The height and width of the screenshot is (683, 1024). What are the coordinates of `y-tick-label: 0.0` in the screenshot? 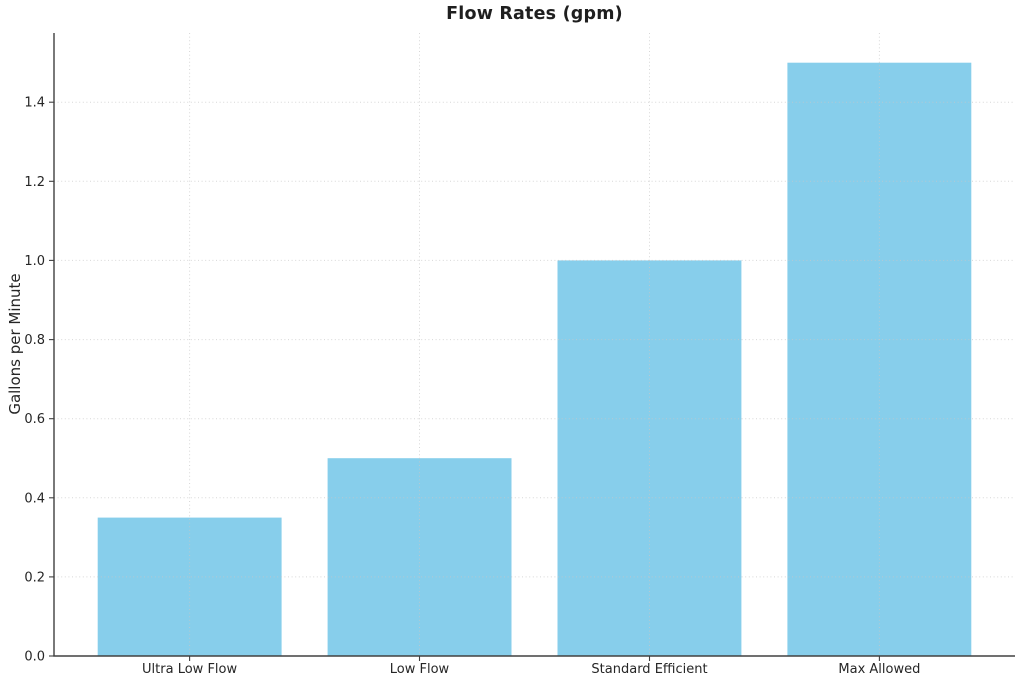 It's located at (34, 657).